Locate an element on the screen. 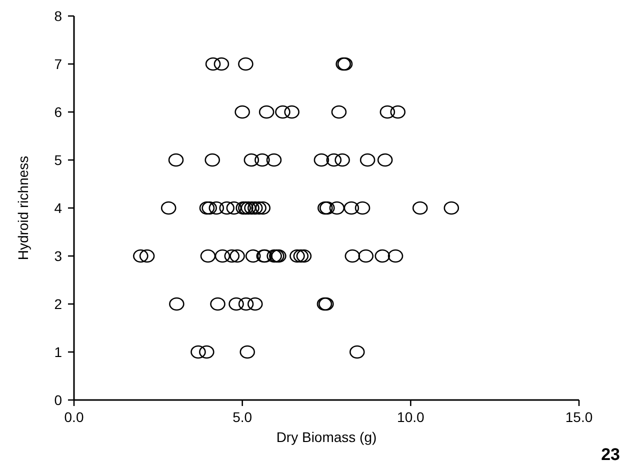  x-tick-label: 15.0 is located at coordinates (579, 417).